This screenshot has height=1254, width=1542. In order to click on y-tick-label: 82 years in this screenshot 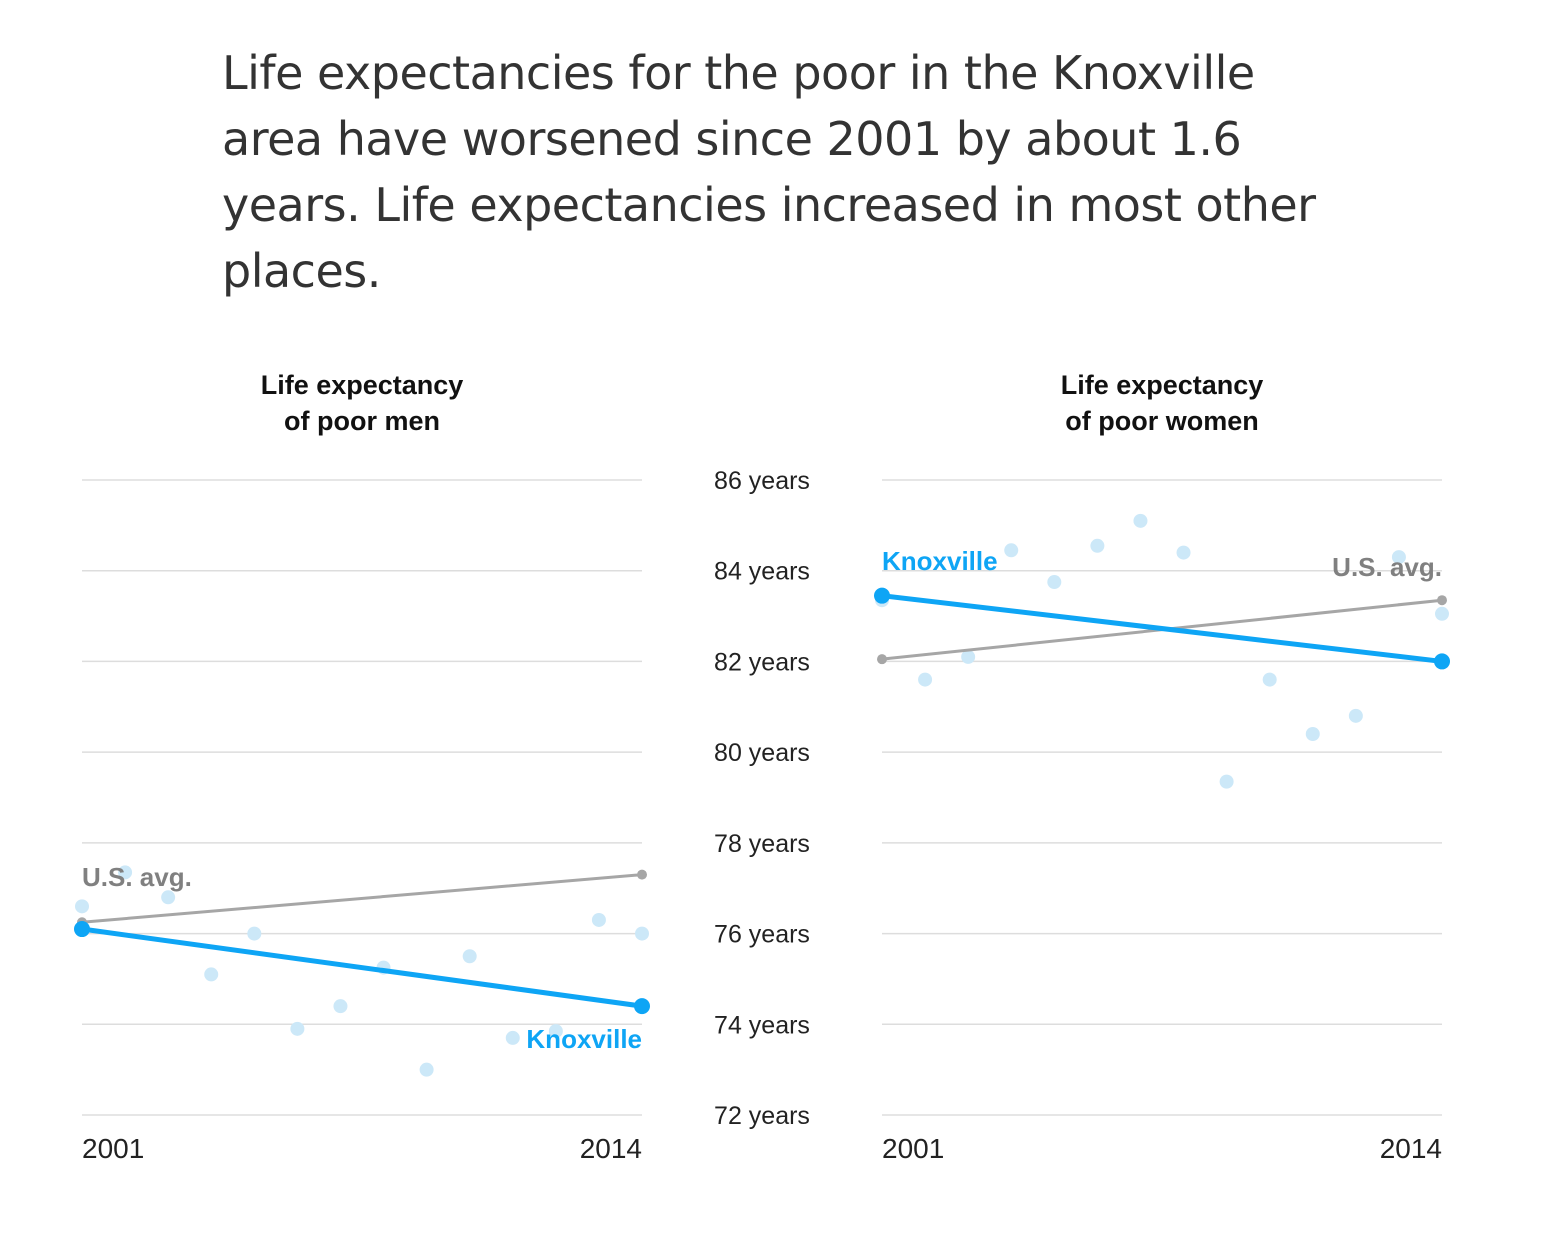, I will do `click(762, 662)`.